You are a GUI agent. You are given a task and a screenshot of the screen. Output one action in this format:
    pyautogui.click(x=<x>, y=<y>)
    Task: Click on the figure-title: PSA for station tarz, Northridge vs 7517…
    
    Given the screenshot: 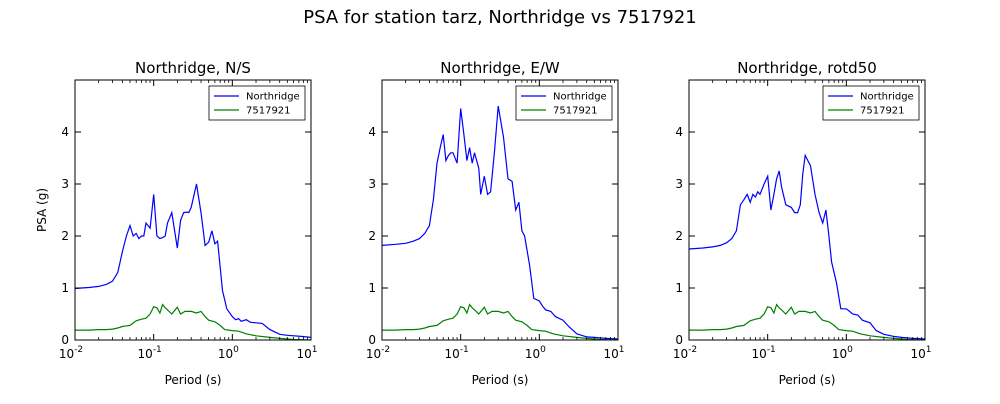 What is the action you would take?
    pyautogui.click(x=499, y=17)
    